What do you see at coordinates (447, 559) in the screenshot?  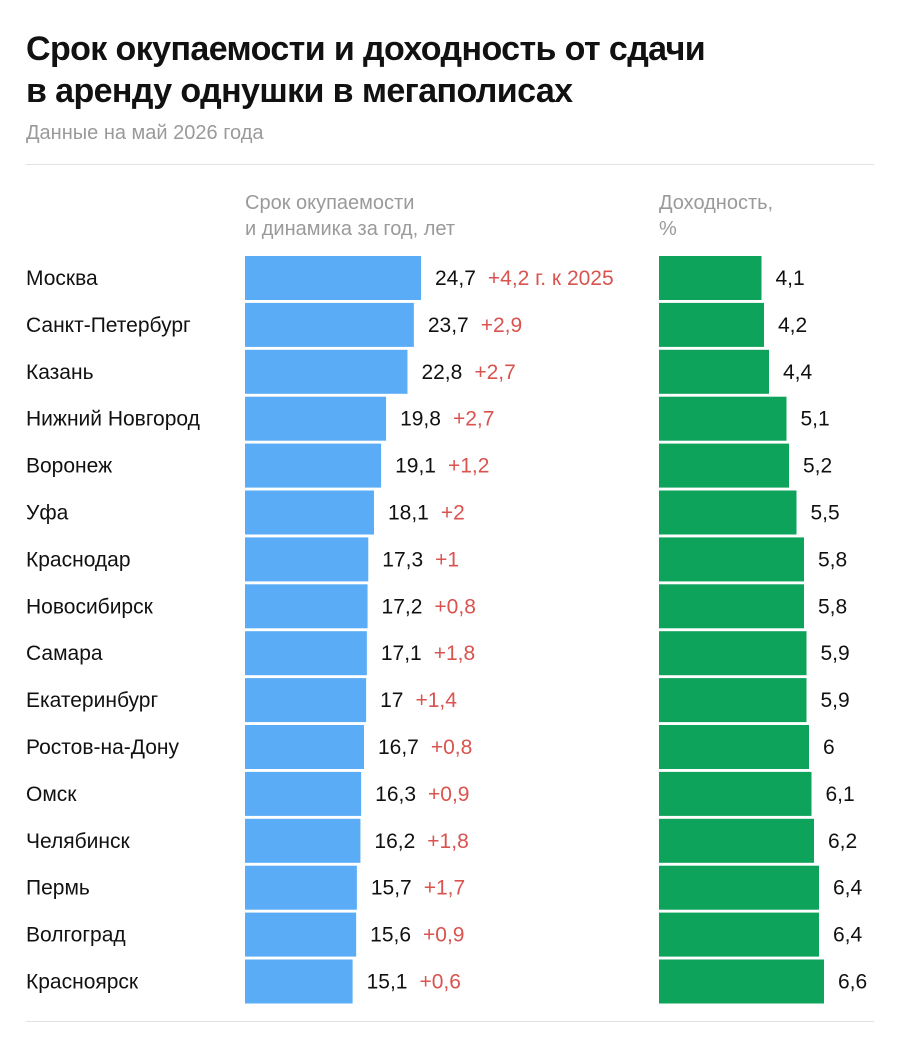 I see `payback-change-label: +1` at bounding box center [447, 559].